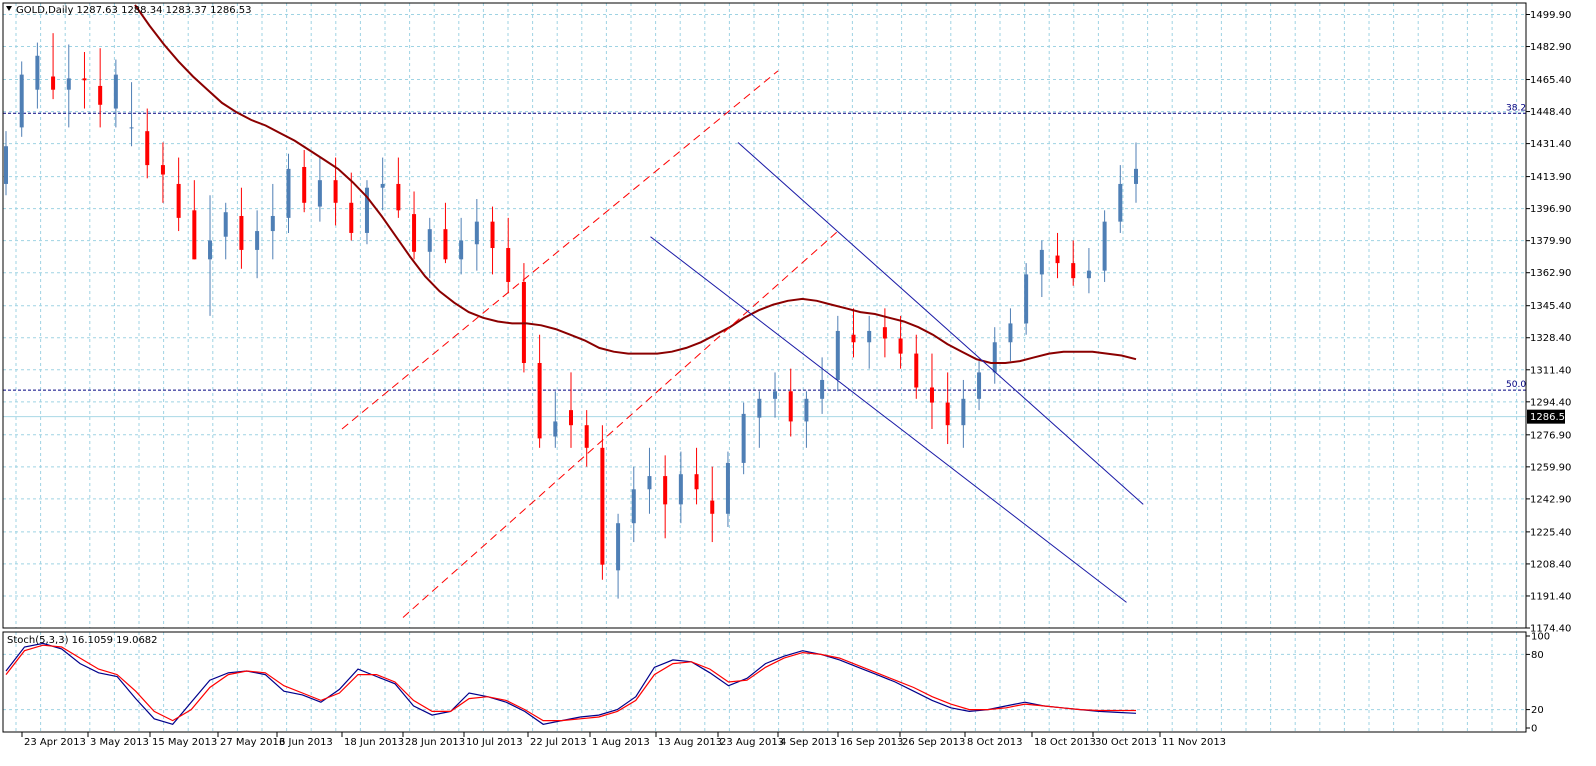 The height and width of the screenshot is (766, 1596). I want to click on y-tick-label: 1311.40, so click(1550, 370).